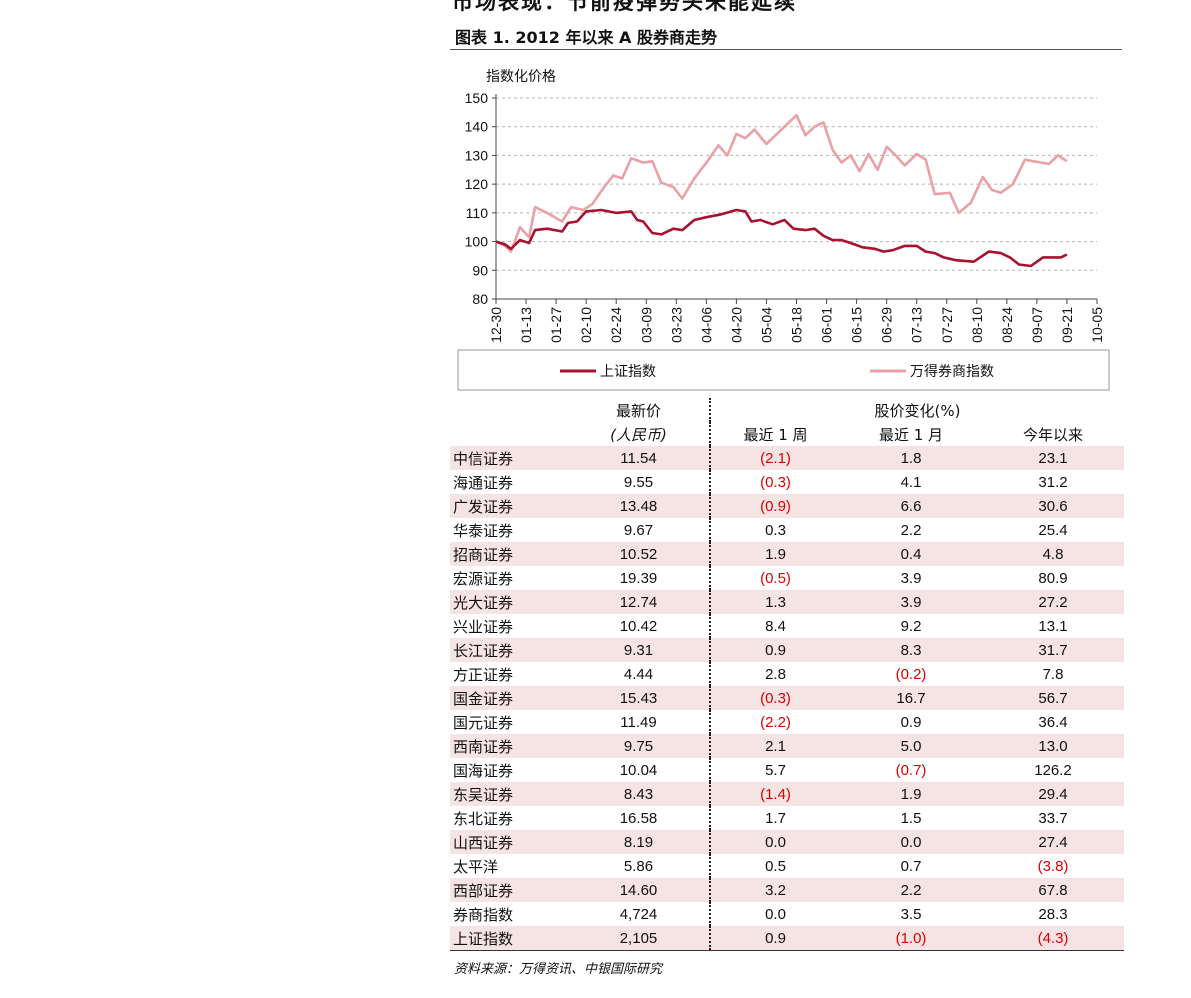 This screenshot has width=1191, height=998. I want to click on ytd-change-cell: 7.8, so click(1053, 674).